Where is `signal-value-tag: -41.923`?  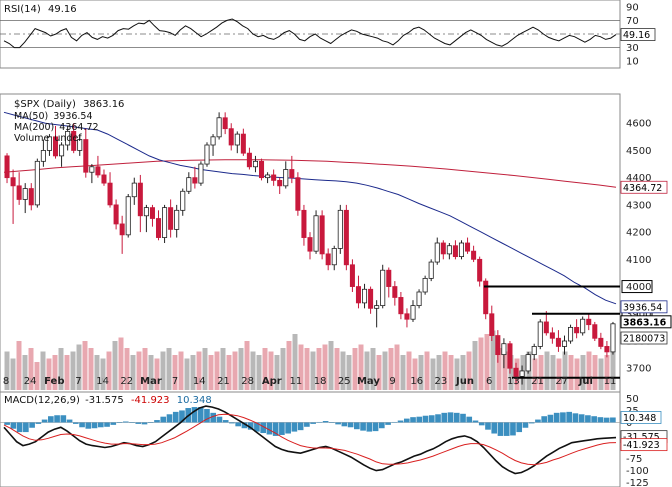
signal-value-tag: -41.923 is located at coordinates (641, 445).